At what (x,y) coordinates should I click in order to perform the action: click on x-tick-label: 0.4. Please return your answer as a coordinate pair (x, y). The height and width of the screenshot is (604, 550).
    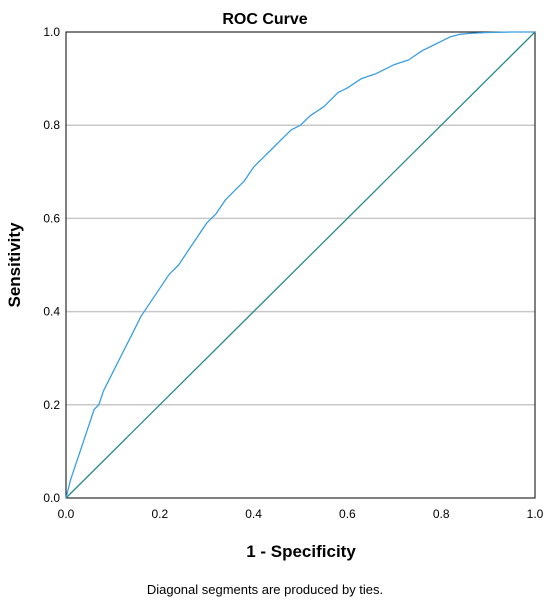
    Looking at the image, I should click on (253, 514).